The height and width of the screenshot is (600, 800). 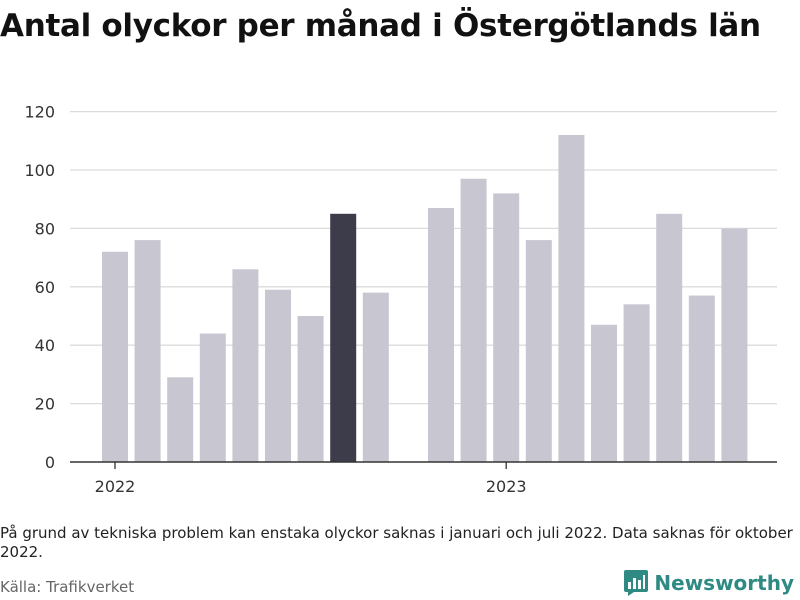 I want to click on data-label: 80, so click(x=767, y=72).